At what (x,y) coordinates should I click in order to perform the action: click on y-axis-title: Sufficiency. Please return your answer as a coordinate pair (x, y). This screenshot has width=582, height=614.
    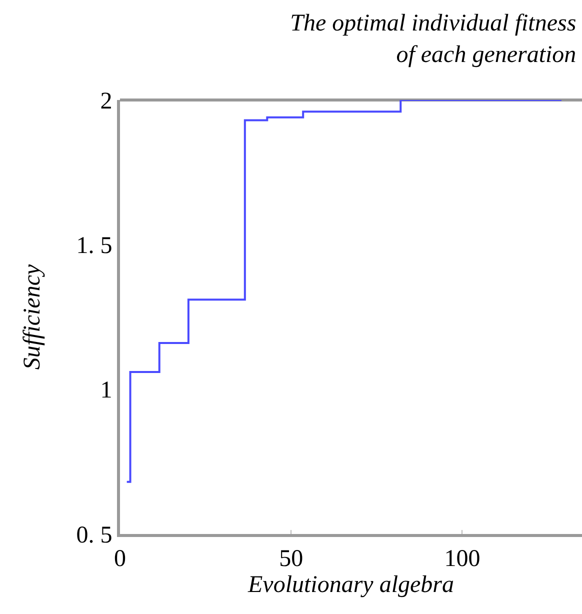
    Looking at the image, I should click on (32, 317).